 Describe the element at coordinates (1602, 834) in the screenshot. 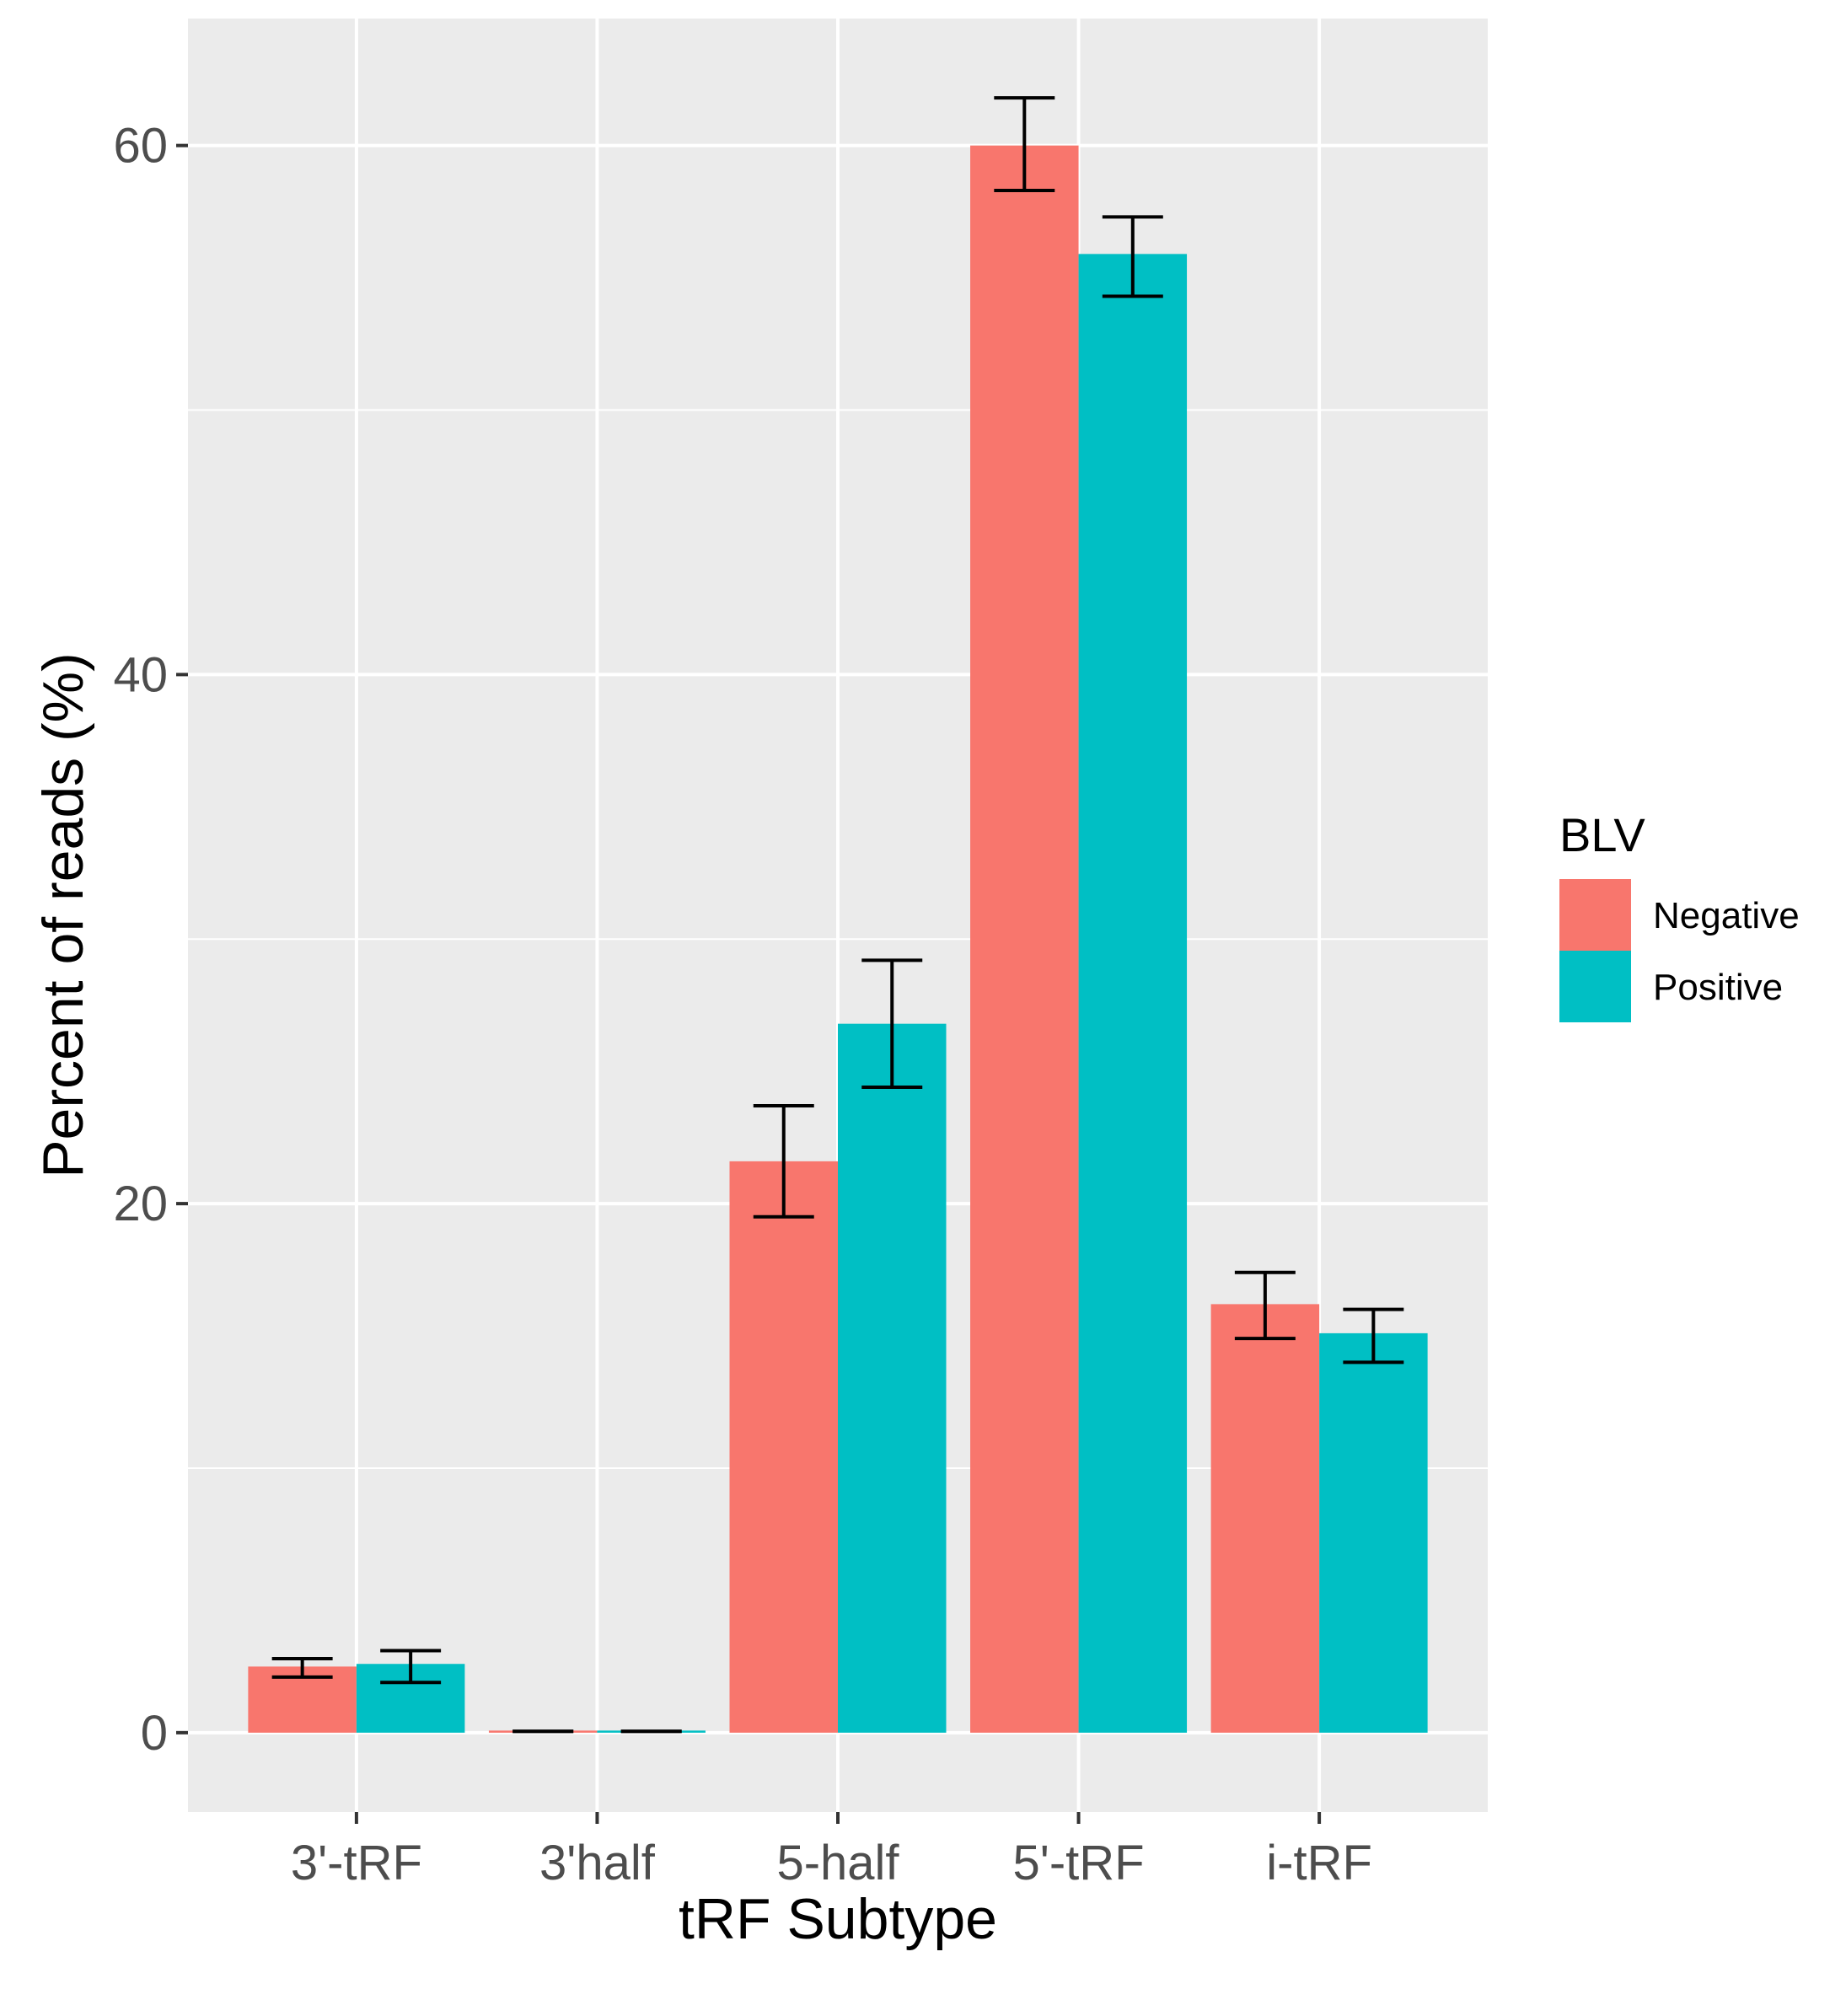

I see `legend-title: BLV` at that location.